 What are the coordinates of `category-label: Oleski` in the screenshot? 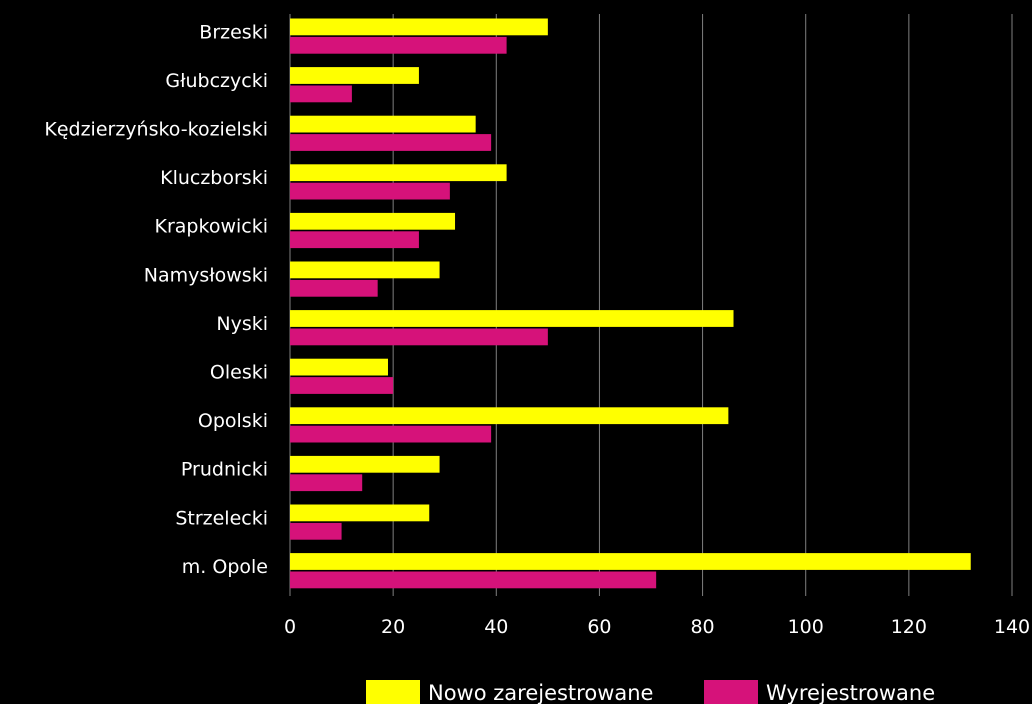 It's located at (239, 373).